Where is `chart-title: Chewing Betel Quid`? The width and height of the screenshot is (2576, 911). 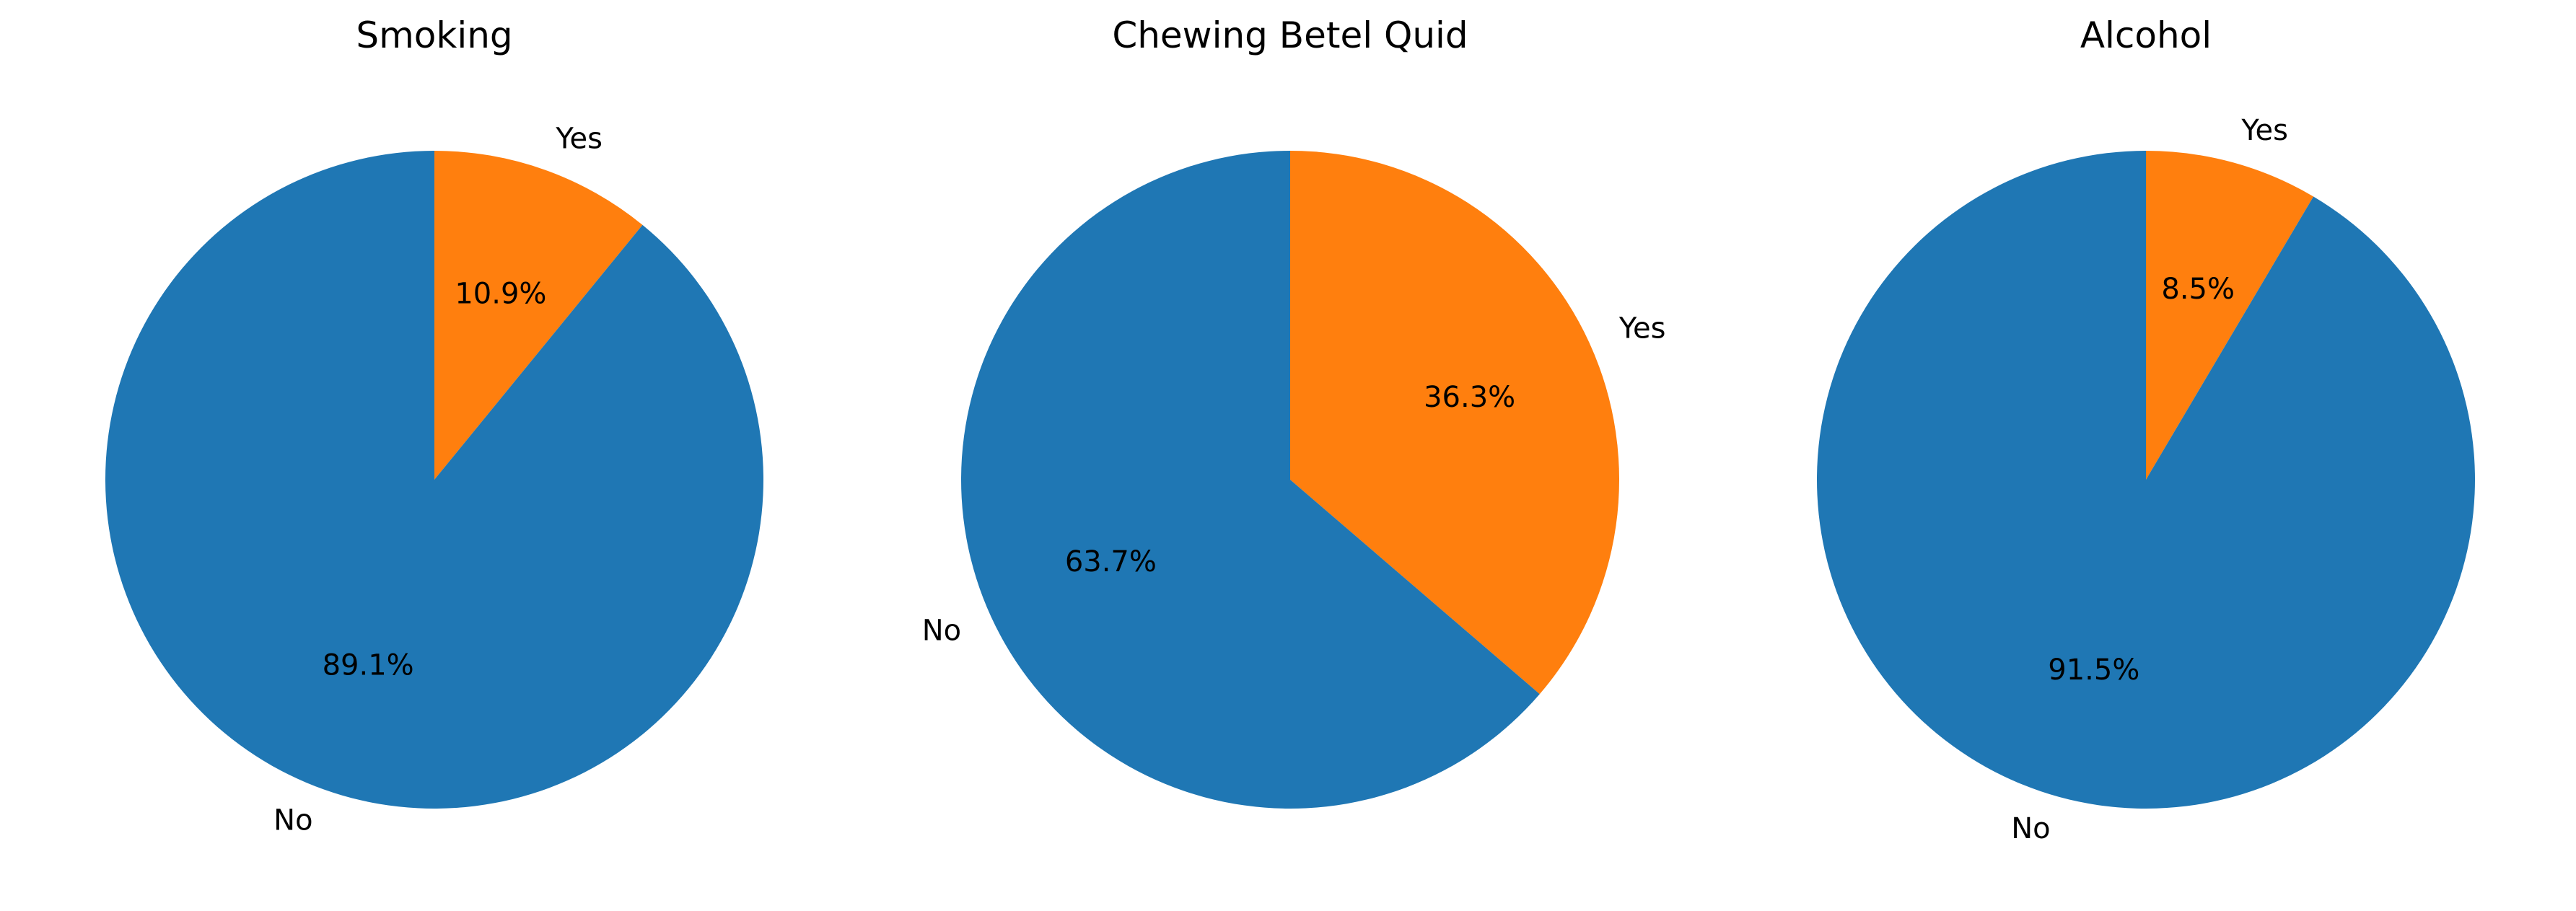
chart-title: Chewing Betel Quid is located at coordinates (1290, 35).